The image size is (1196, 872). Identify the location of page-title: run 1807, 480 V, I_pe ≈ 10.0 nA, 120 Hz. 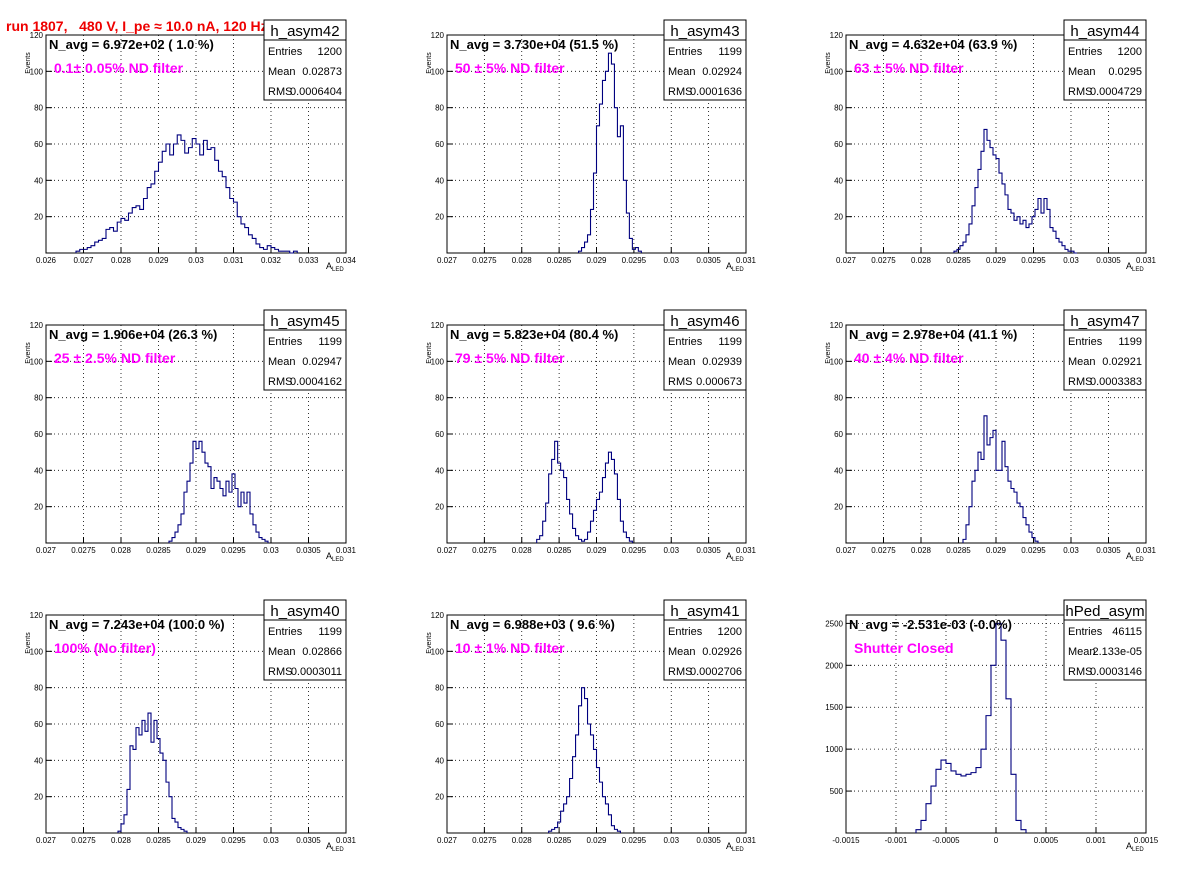
(137, 26).